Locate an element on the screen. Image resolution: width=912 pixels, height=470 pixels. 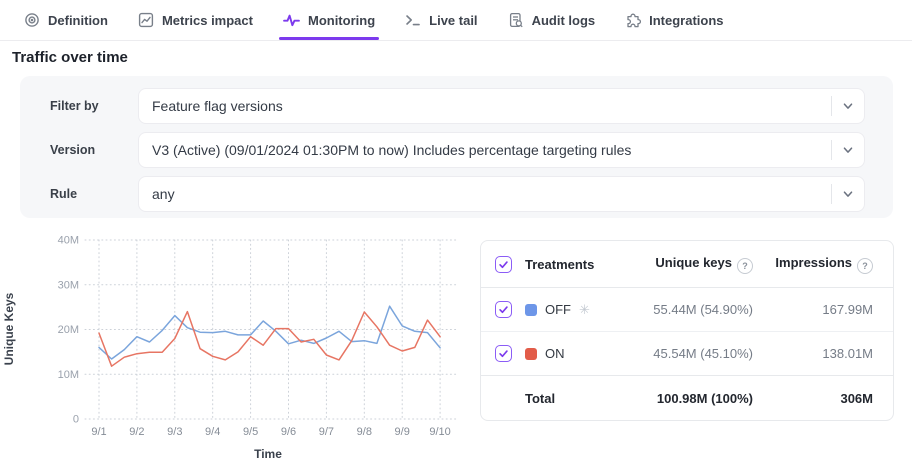
svg-text: 30M is located at coordinates (68, 285).